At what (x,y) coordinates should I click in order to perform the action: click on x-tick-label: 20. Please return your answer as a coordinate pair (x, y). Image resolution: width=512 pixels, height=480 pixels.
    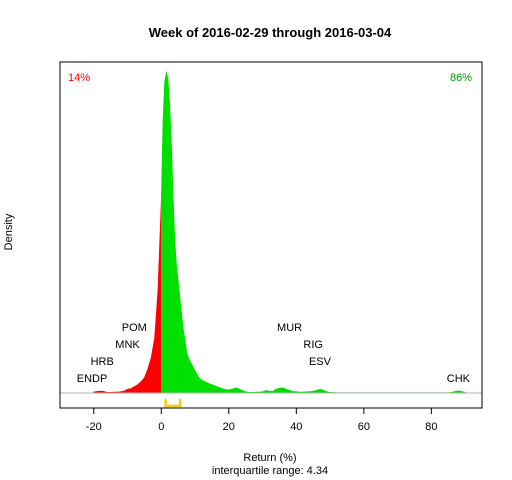
    Looking at the image, I should click on (229, 427).